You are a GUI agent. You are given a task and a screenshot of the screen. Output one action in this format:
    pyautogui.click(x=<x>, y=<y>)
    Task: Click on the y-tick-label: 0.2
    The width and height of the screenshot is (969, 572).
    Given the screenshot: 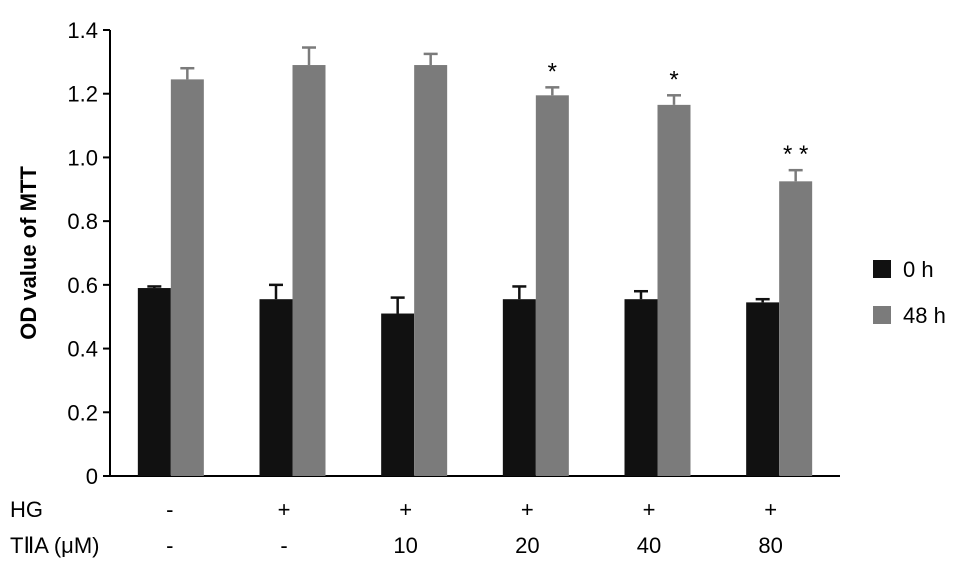 What is the action you would take?
    pyautogui.click(x=82, y=412)
    